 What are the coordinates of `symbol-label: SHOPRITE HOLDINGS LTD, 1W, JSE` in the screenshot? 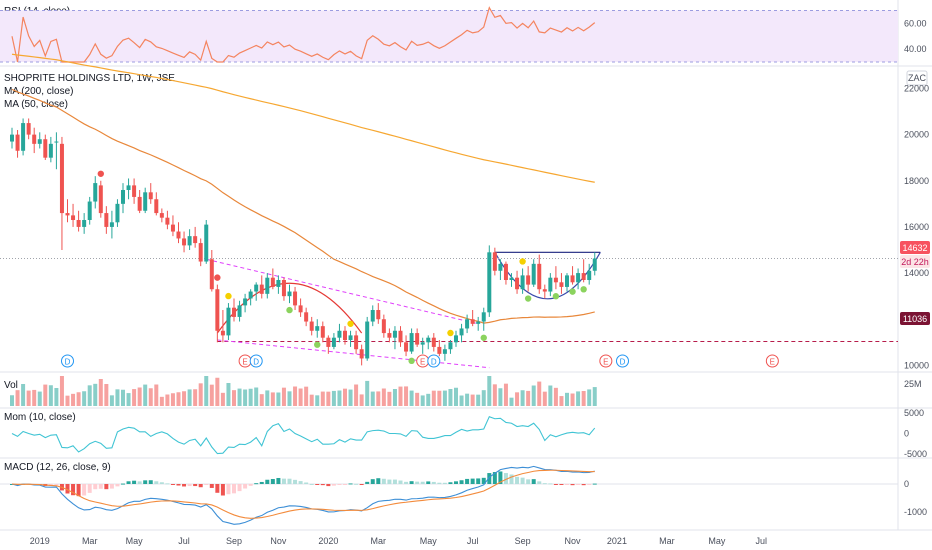 It's located at (89, 78).